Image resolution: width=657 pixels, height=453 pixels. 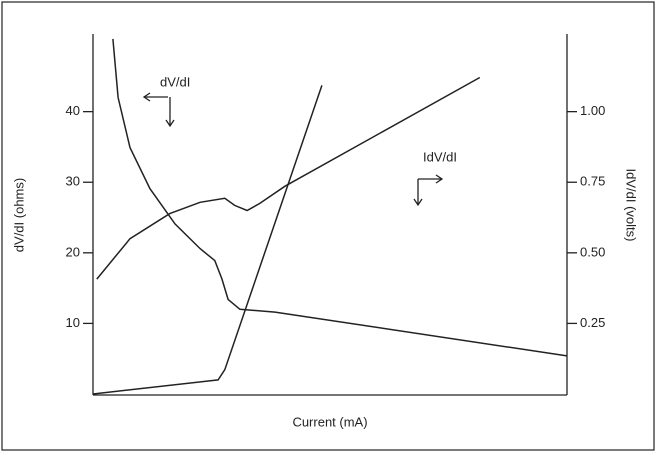 I want to click on y-tick-label: 30, so click(x=73, y=181).